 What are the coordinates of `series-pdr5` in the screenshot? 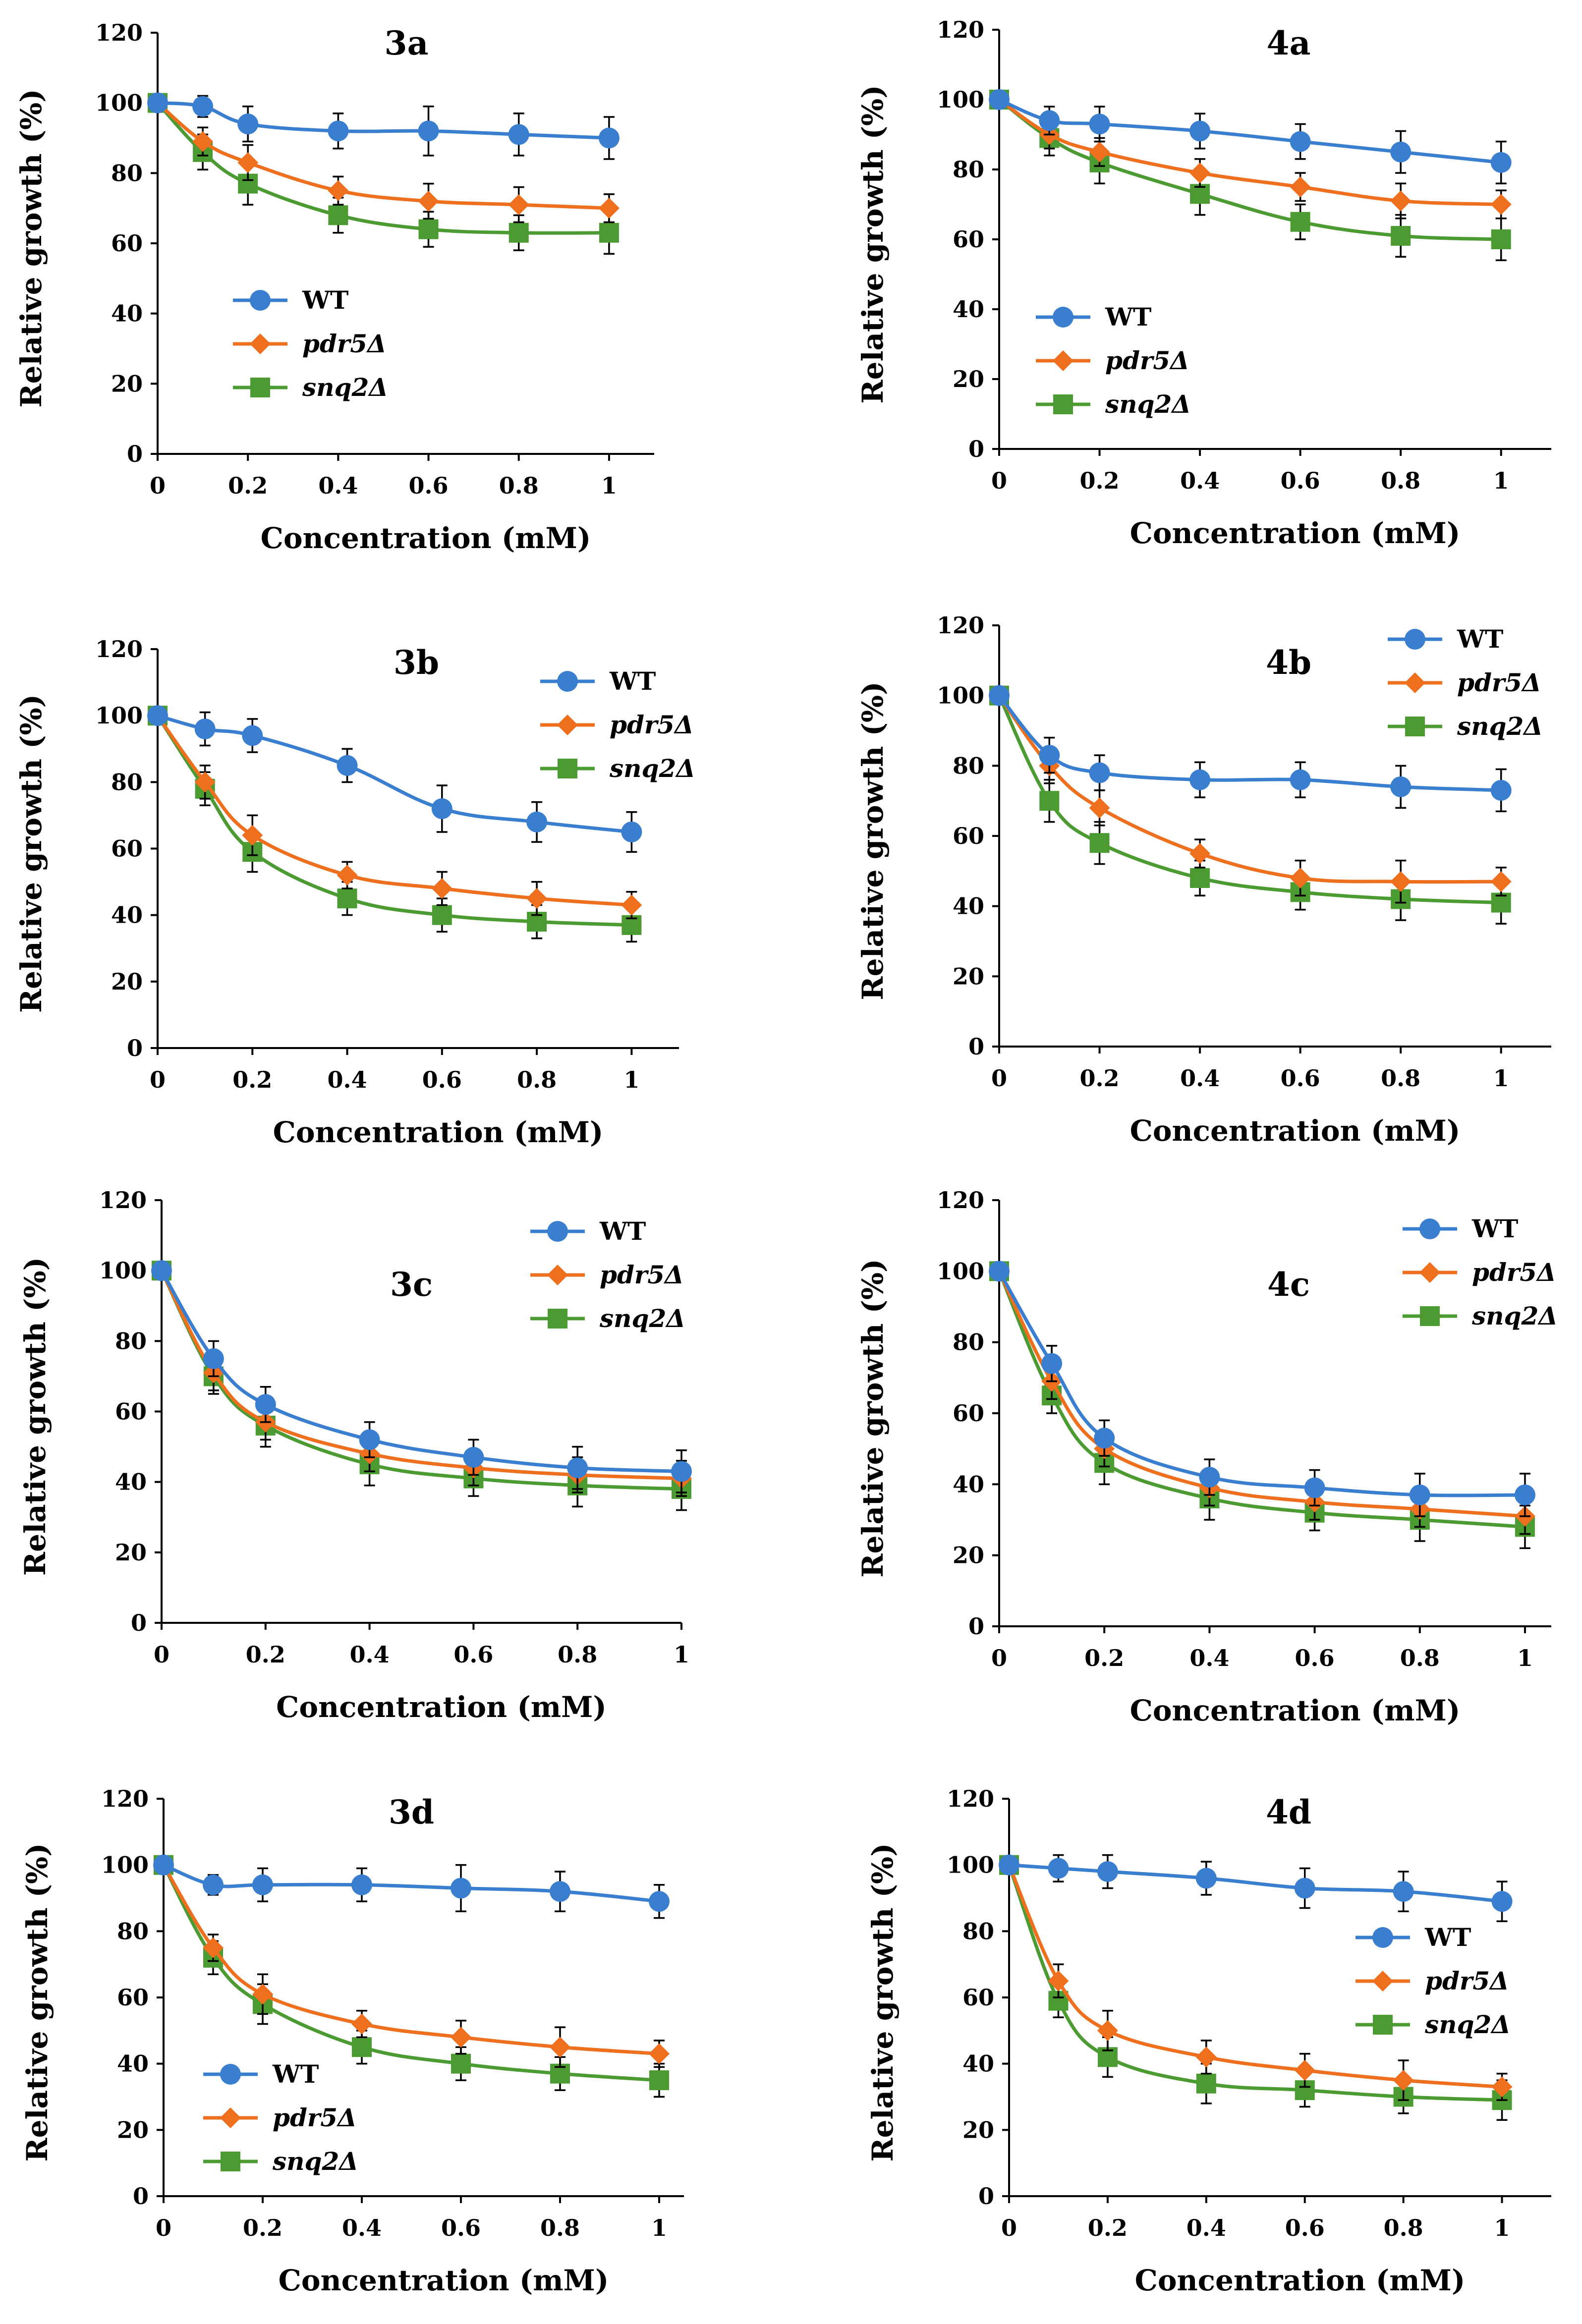 It's located at (1250, 794).